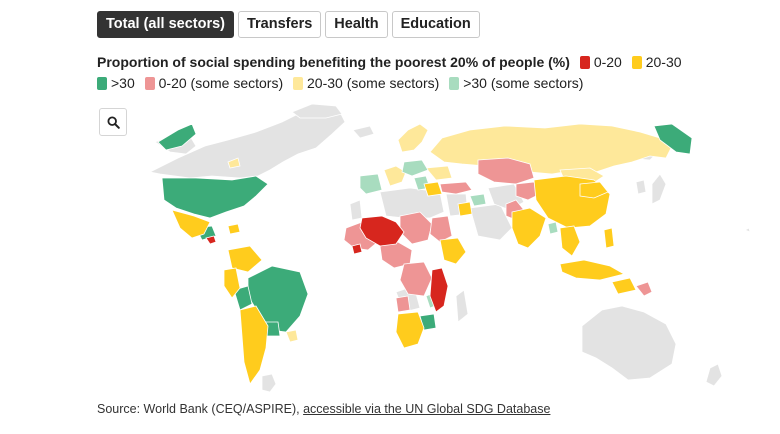 This screenshot has width=780, height=434. What do you see at coordinates (395, 176) in the screenshot?
I see `west-europe` at bounding box center [395, 176].